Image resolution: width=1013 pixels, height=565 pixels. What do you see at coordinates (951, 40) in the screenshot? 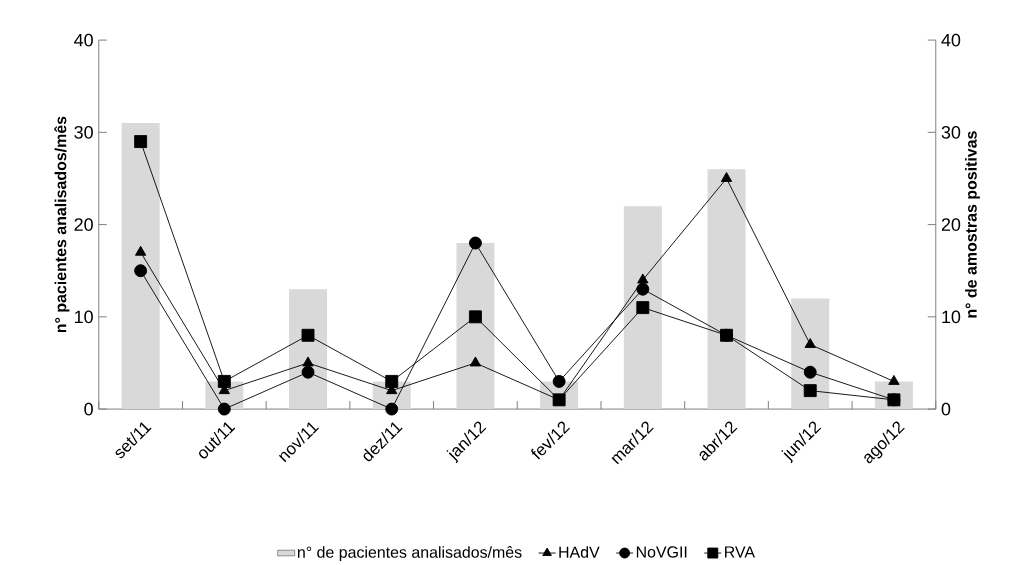
I see `y2-tick-label: 40` at bounding box center [951, 40].